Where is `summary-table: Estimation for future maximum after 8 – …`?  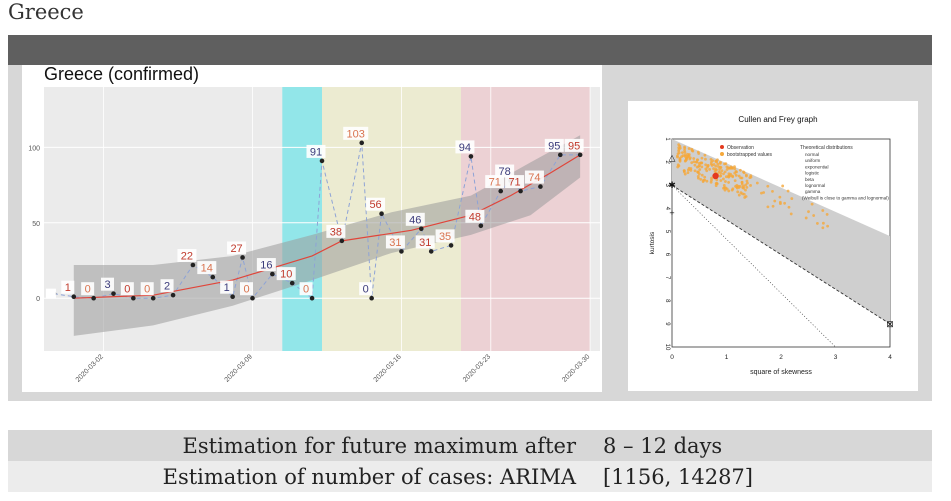 summary-table: Estimation for future maximum after 8 – … is located at coordinates (470, 461).